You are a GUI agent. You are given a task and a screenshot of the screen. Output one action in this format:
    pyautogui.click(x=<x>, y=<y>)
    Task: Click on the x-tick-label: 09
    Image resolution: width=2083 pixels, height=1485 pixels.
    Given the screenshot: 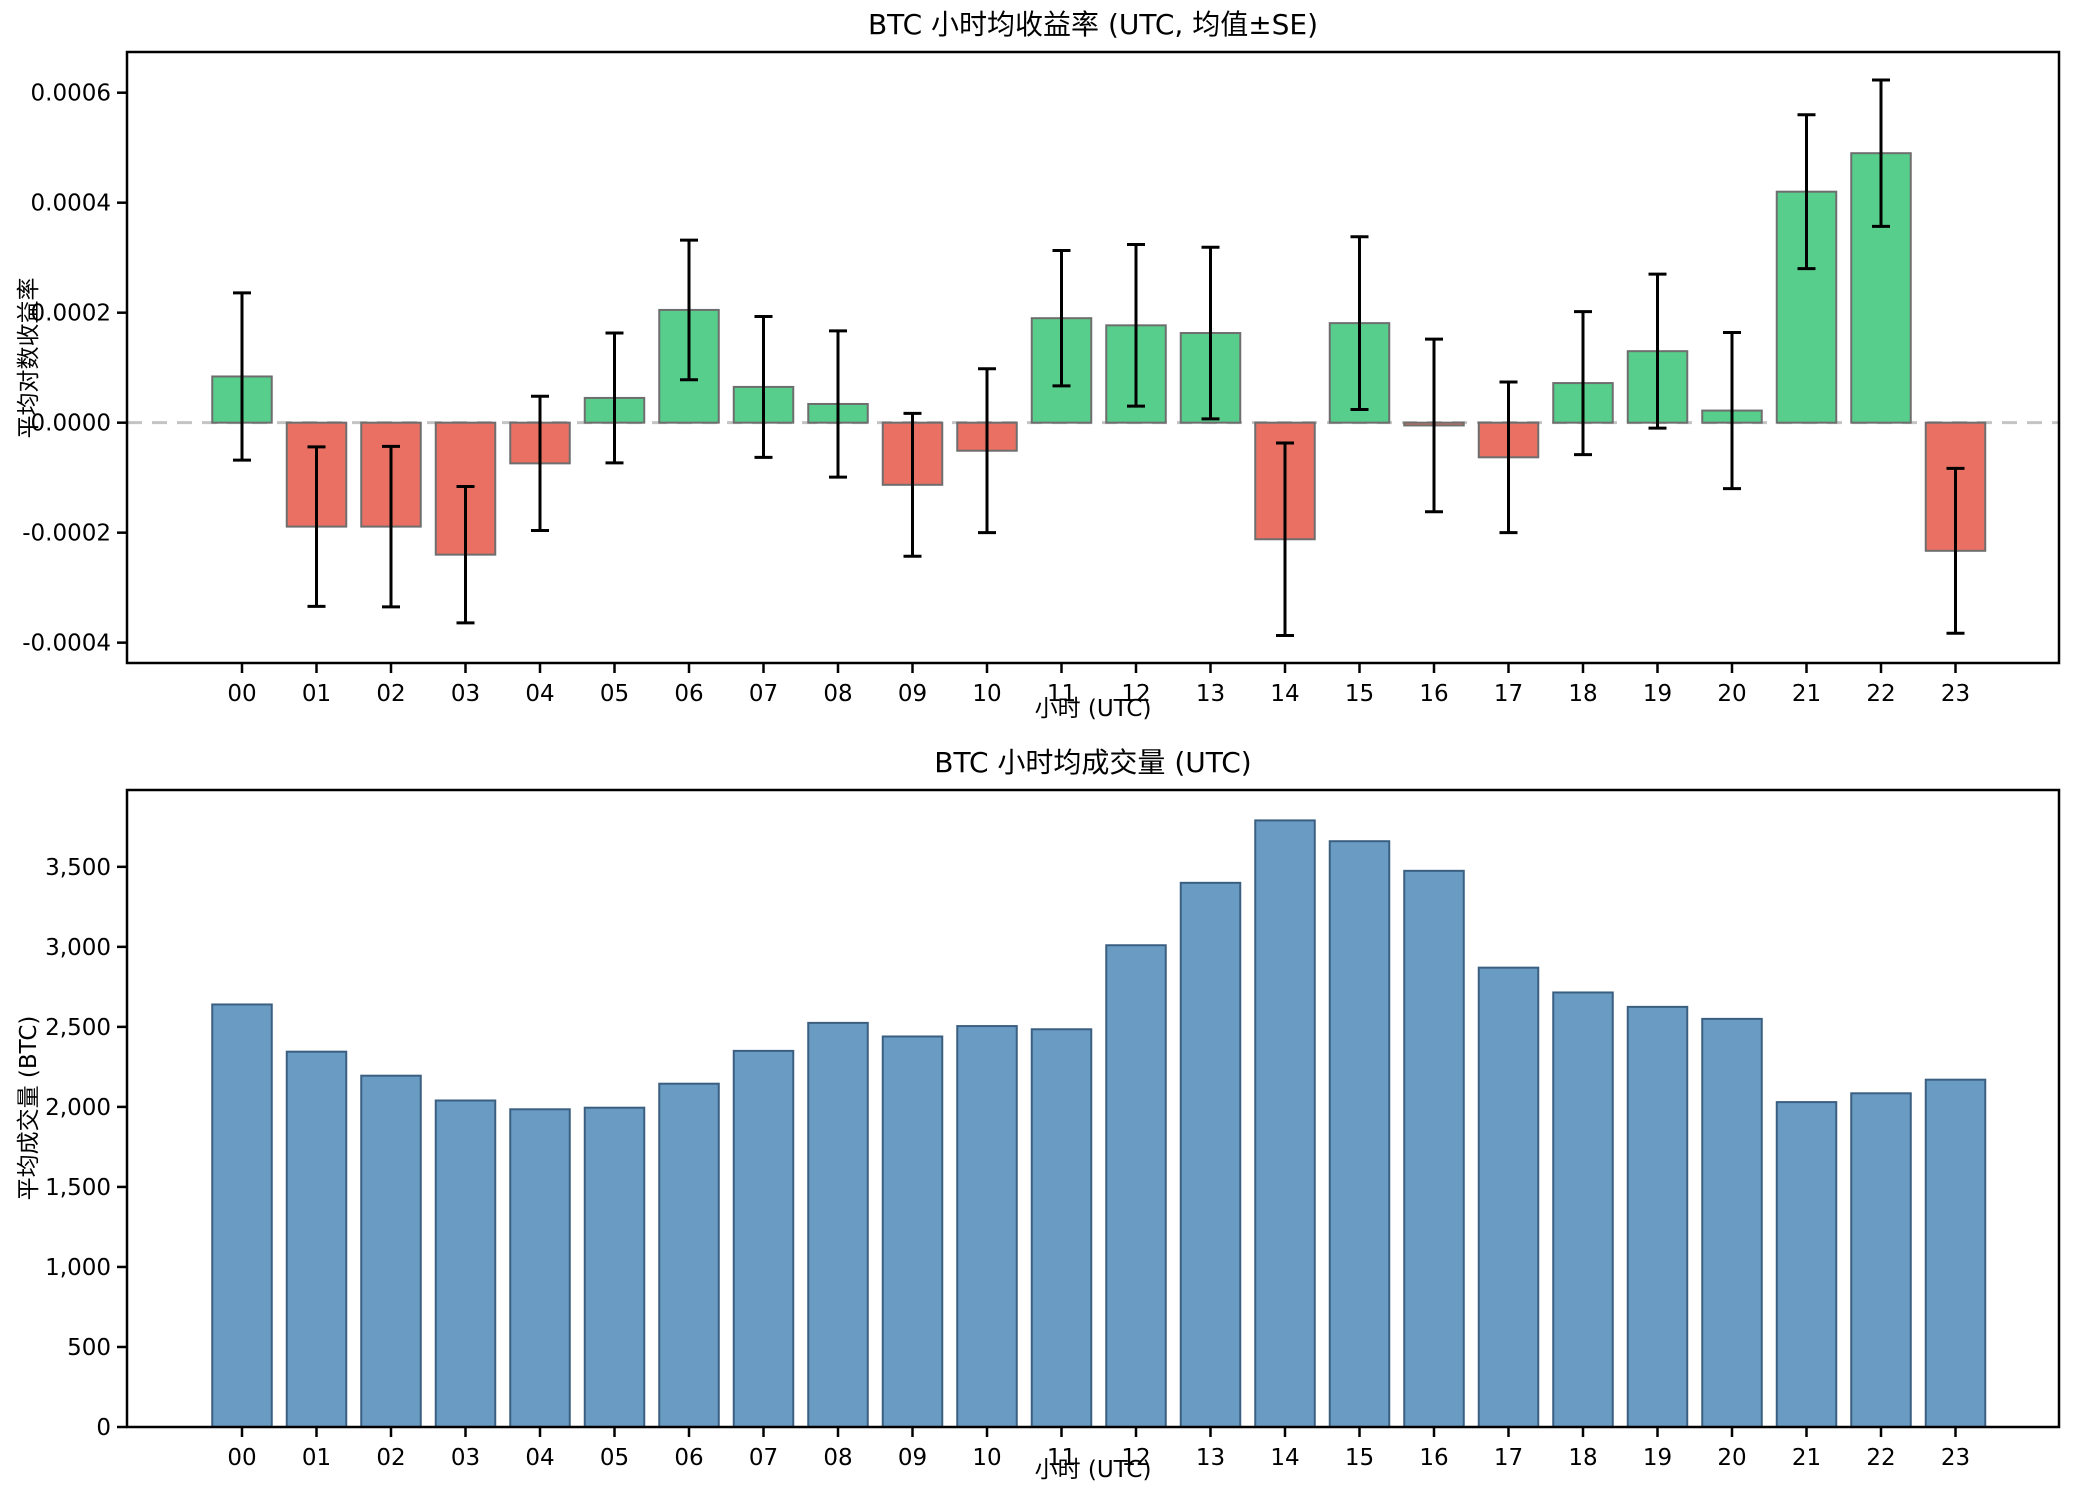 What is the action you would take?
    pyautogui.click(x=912, y=694)
    